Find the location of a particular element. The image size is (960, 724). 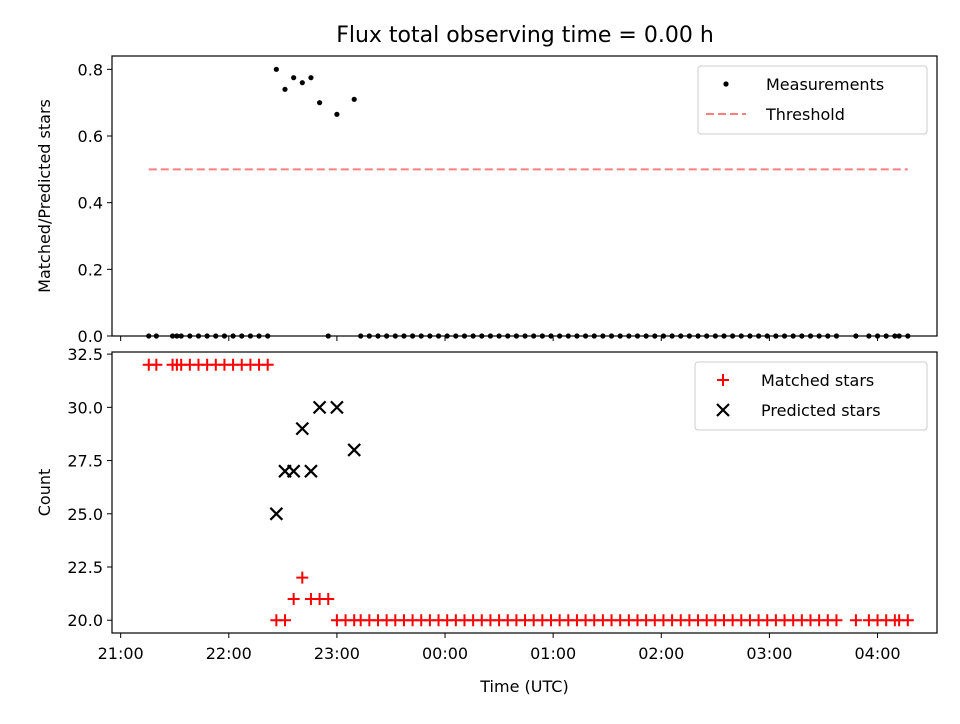

x-tick-label: 04:00 is located at coordinates (877, 653).